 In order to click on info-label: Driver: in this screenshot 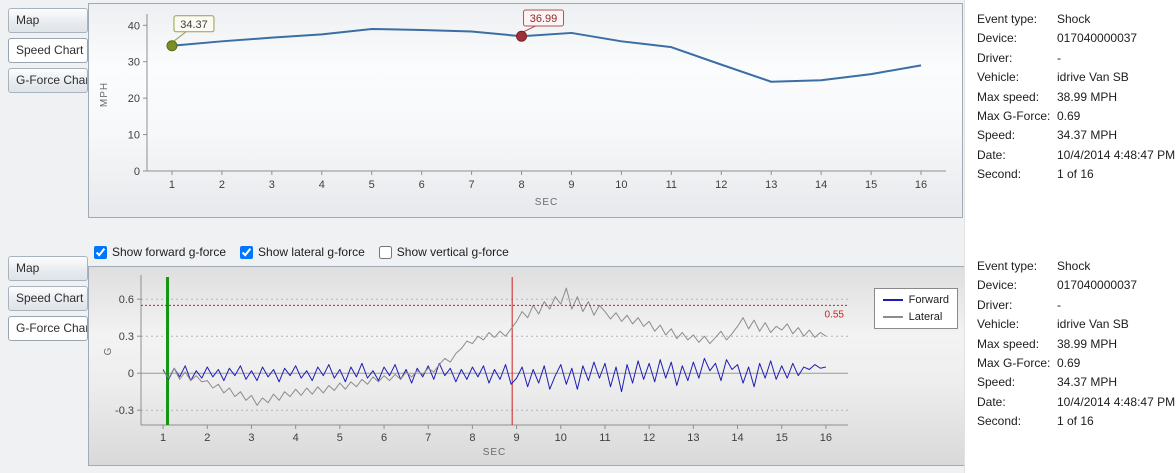, I will do `click(995, 304)`.